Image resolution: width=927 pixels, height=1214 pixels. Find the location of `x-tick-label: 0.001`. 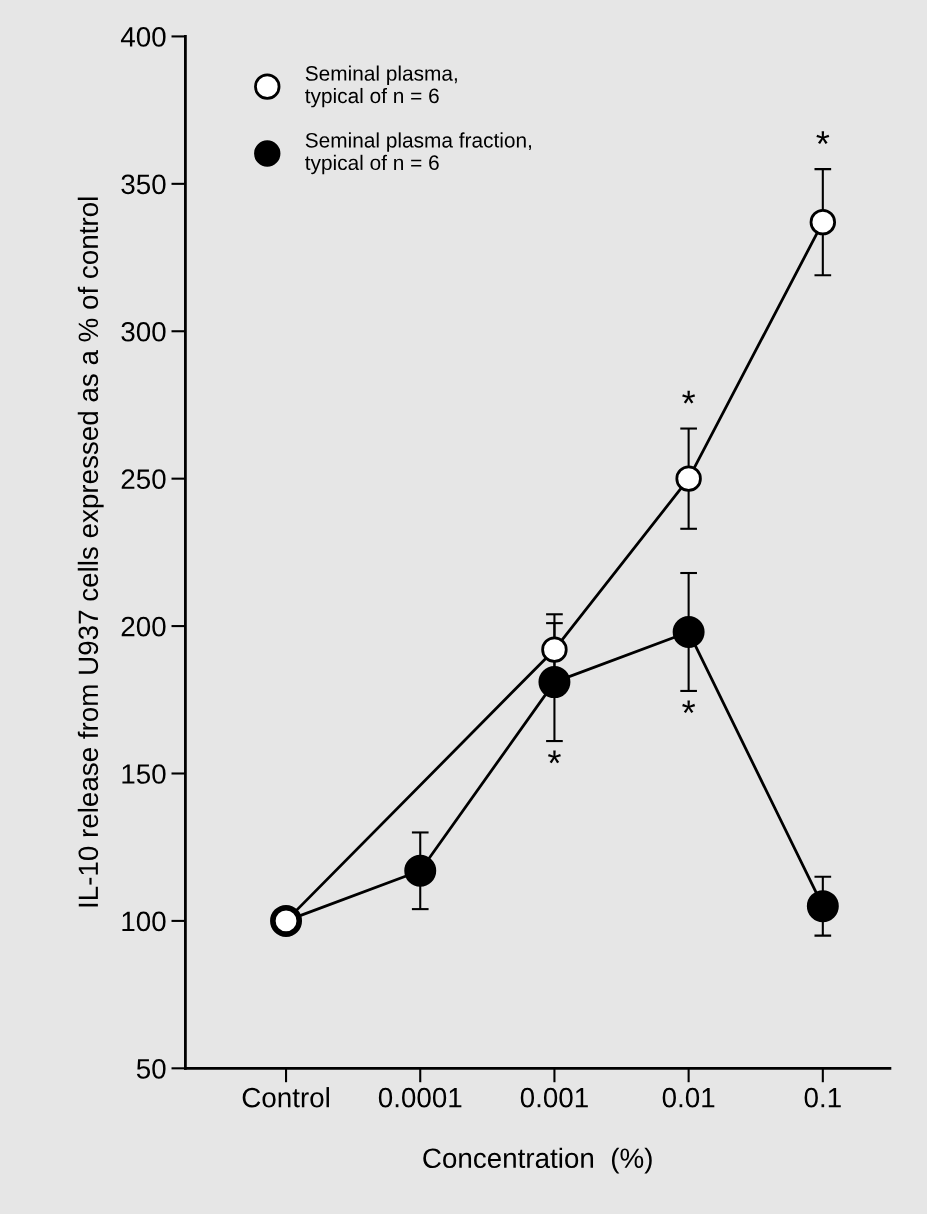

x-tick-label: 0.001 is located at coordinates (554, 1097).